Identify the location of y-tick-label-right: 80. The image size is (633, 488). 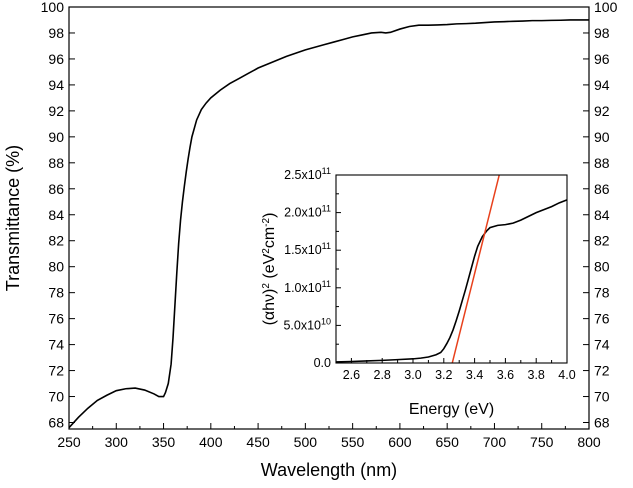
(602, 267).